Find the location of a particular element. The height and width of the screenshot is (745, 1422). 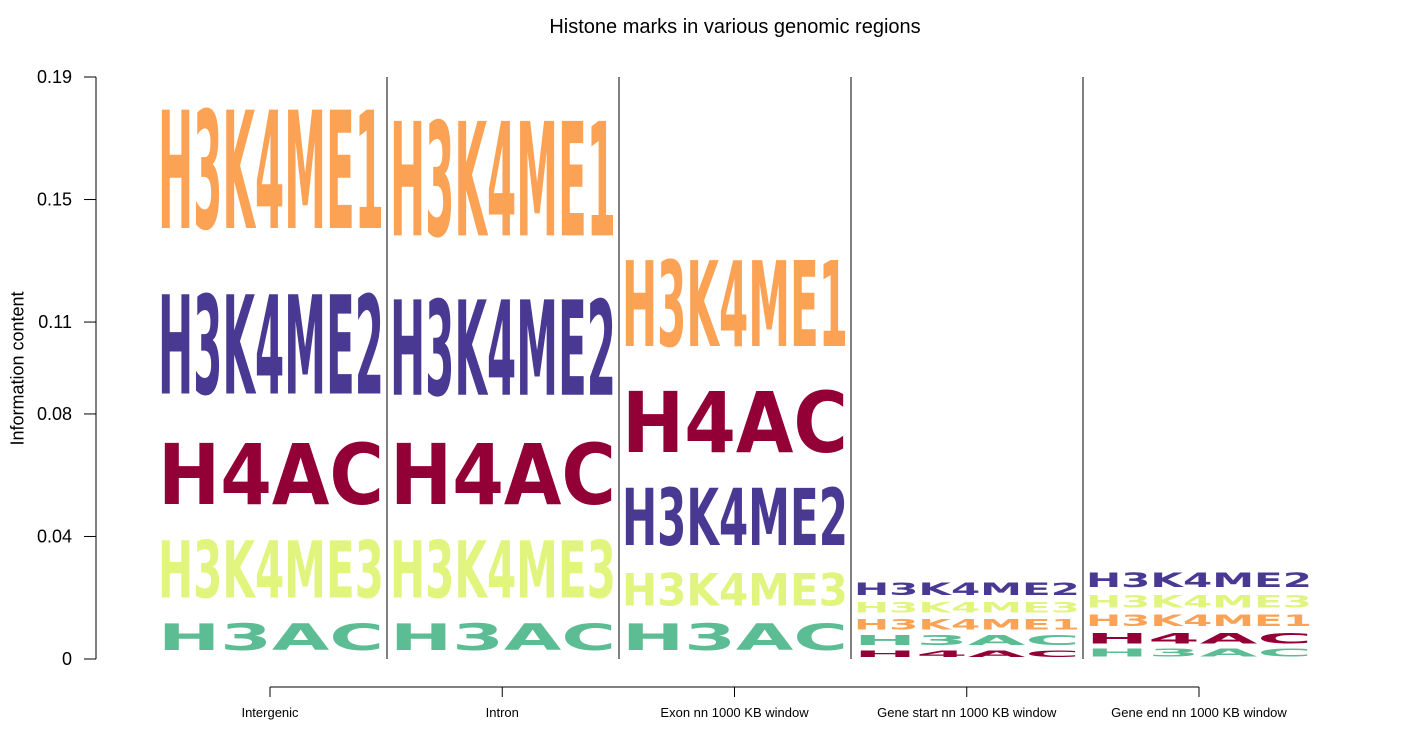

y-tick-label: 0.19 is located at coordinates (54, 77).